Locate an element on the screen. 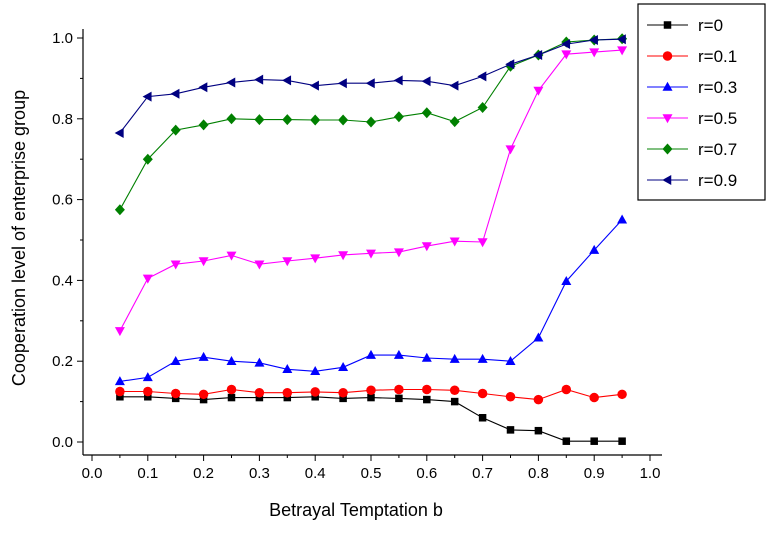  legend-item: r=0.7 is located at coordinates (692, 149).